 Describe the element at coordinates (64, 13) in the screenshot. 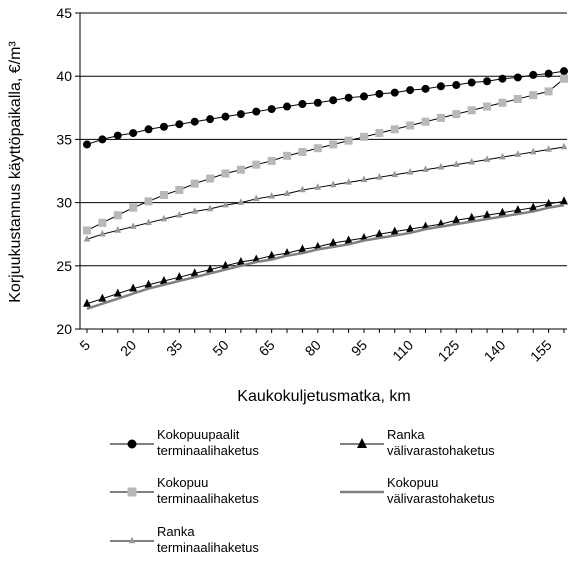

I see `y-tick-label: 45` at that location.